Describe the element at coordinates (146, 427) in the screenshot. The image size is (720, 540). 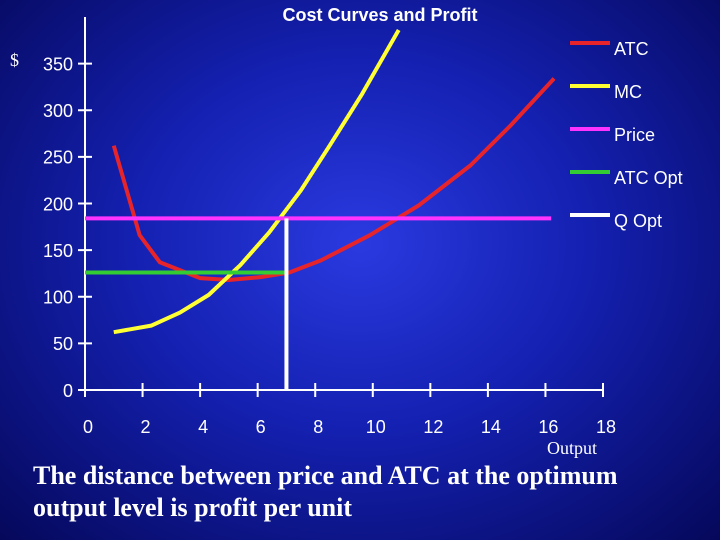
I see `x-tick-label: 2` at that location.